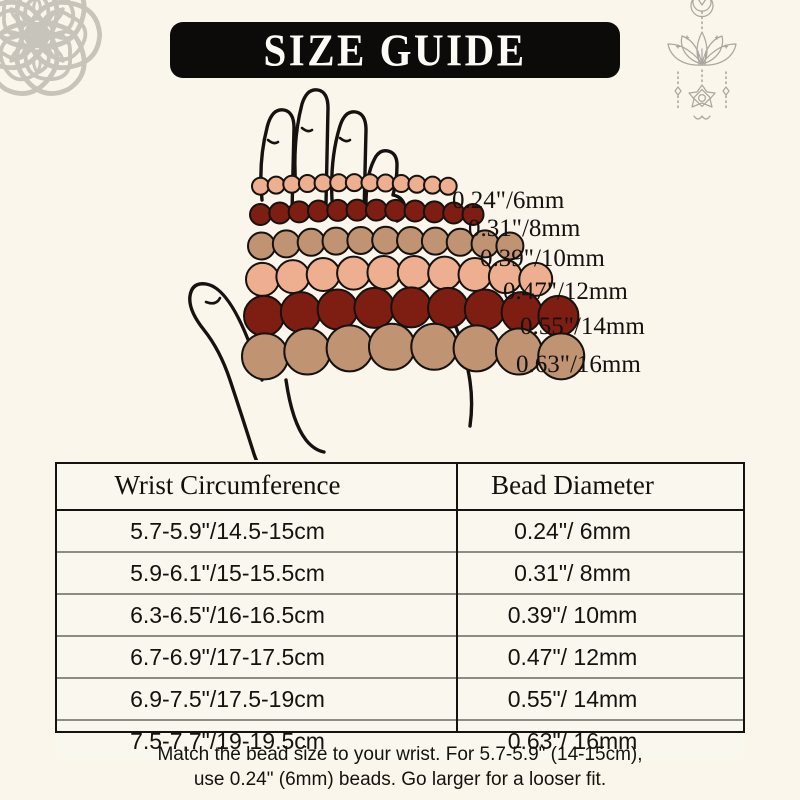  I want to click on table-row: 6.3-6.5"/16-16.5cm 0.39"/ 10mm, so click(400, 615).